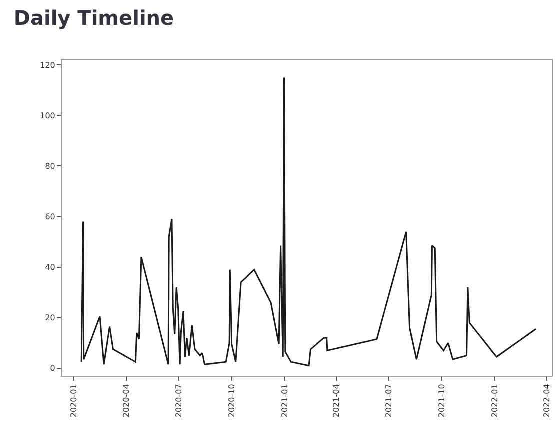 This screenshot has width=555, height=443. I want to click on y-tick-label: 0, so click(53, 369).